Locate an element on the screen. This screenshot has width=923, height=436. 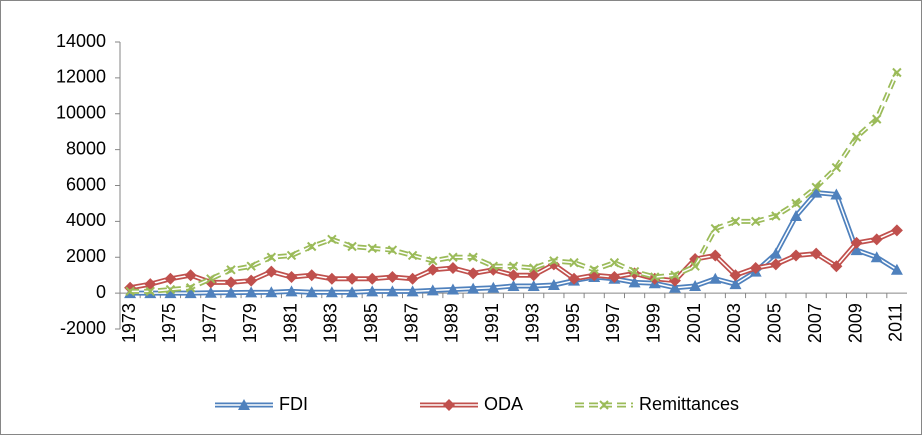
legend-label: FDI is located at coordinates (293, 404).